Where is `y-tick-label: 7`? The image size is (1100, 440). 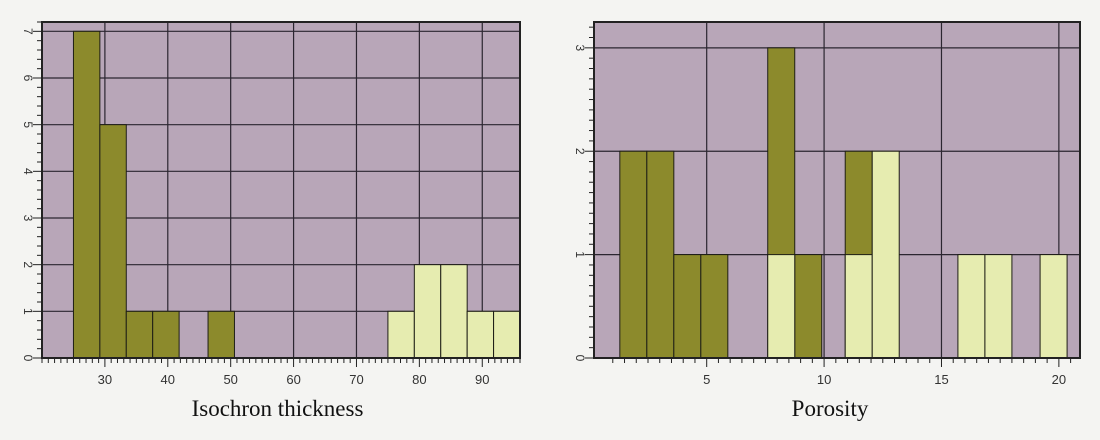 y-tick-label: 7 is located at coordinates (28, 31).